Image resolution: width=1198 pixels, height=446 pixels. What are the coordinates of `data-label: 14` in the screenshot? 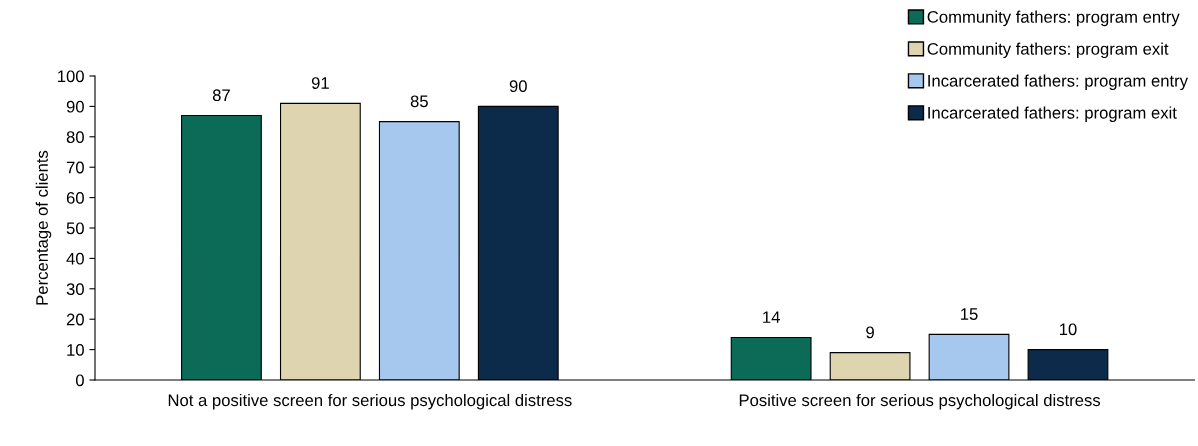 It's located at (771, 317).